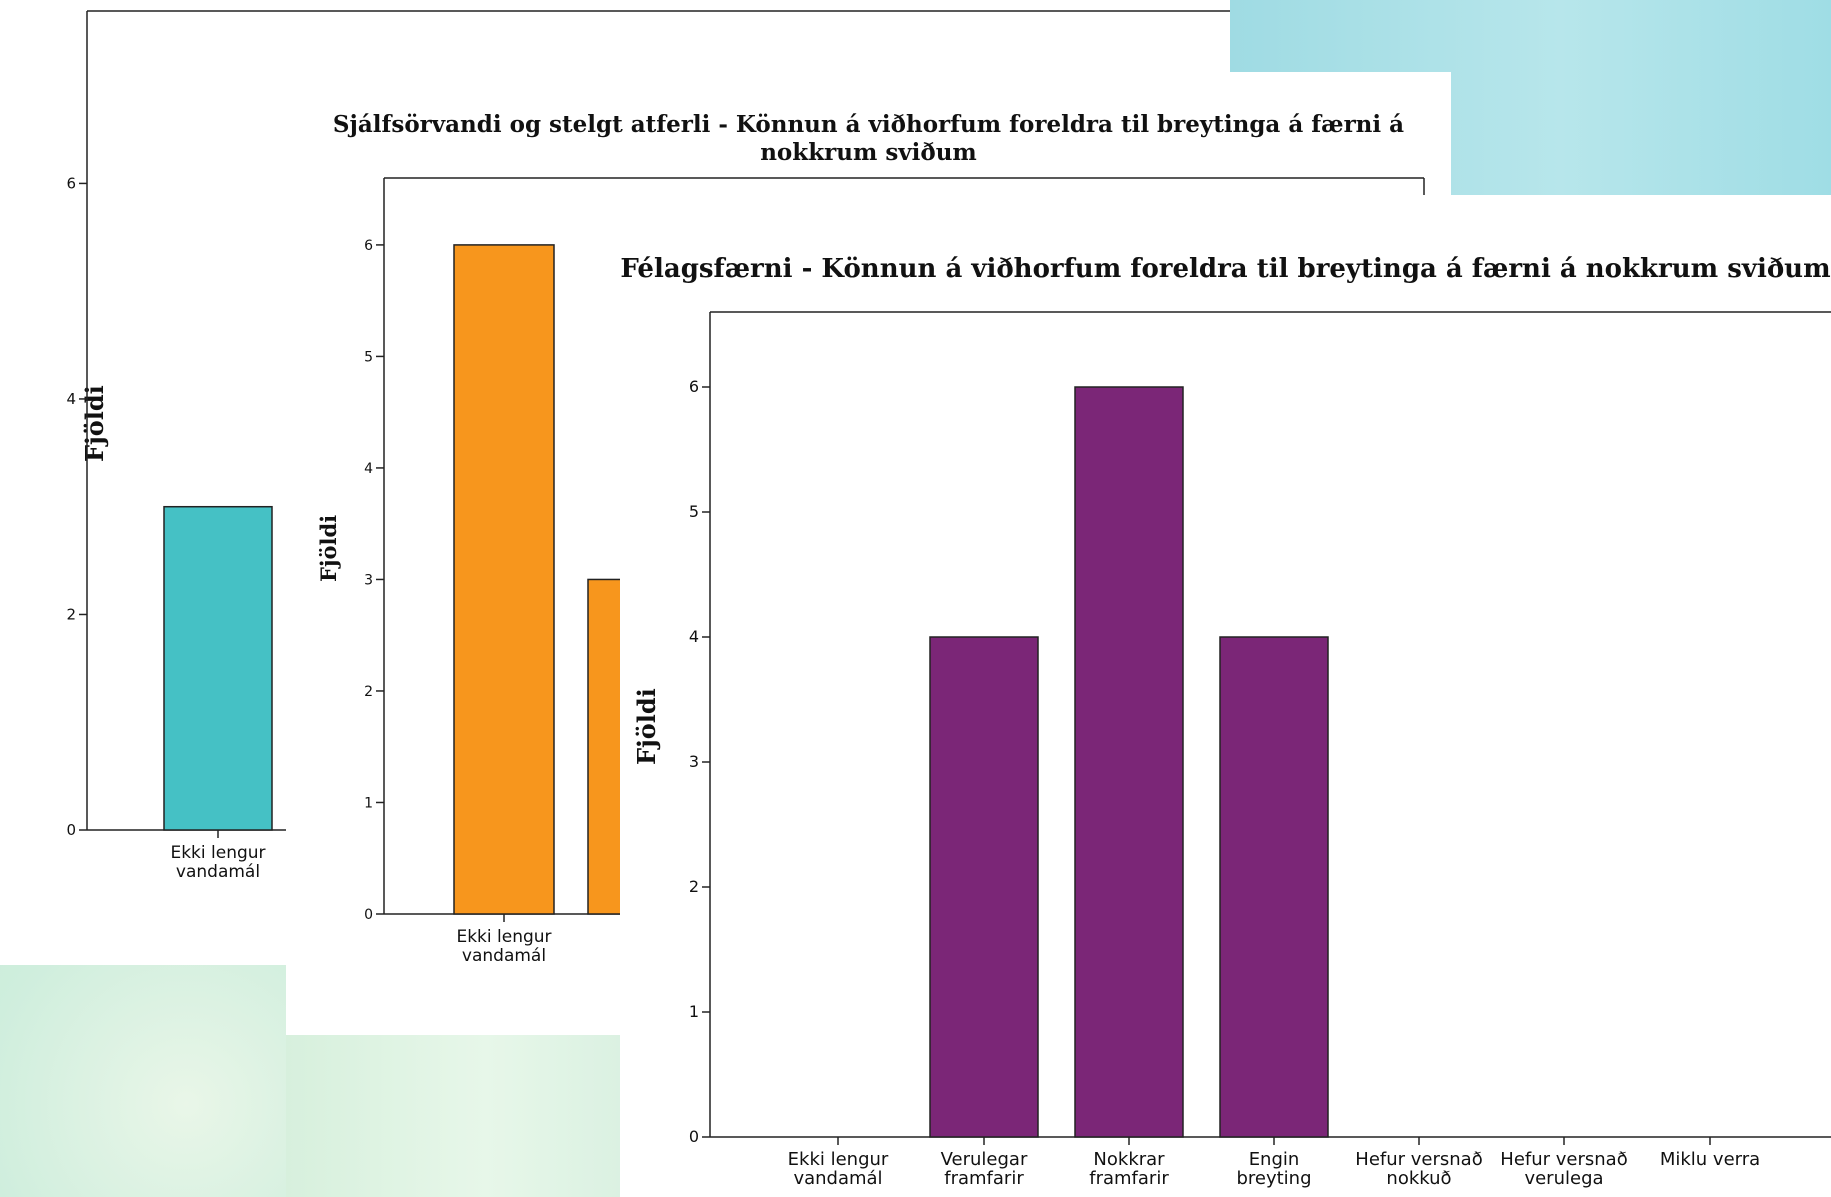 Image resolution: width=1831 pixels, height=1197 pixels. I want to click on x-tick-label: breyting, so click(1273, 1178).